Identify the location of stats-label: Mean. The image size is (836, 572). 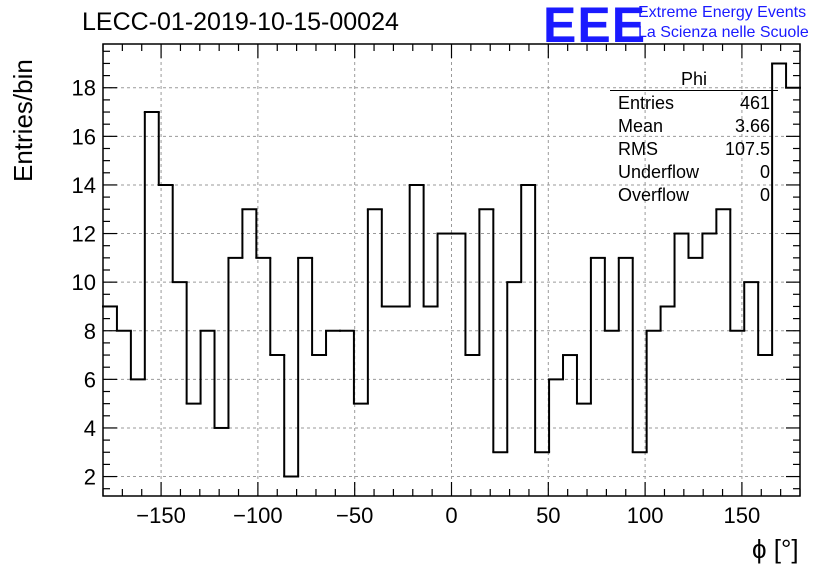
(641, 126).